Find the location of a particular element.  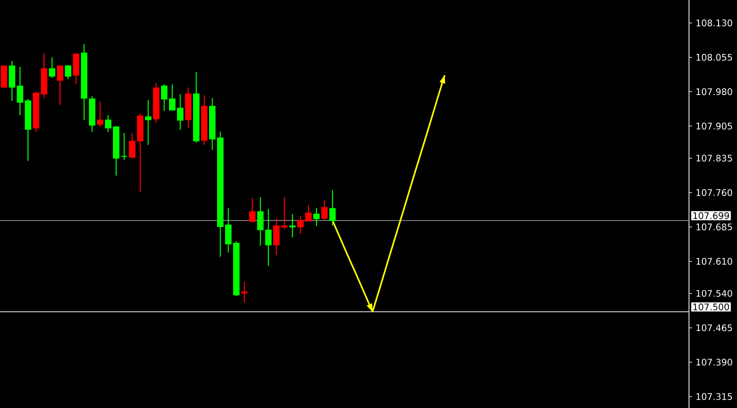

y-tick-label: 107.835 is located at coordinates (714, 158).